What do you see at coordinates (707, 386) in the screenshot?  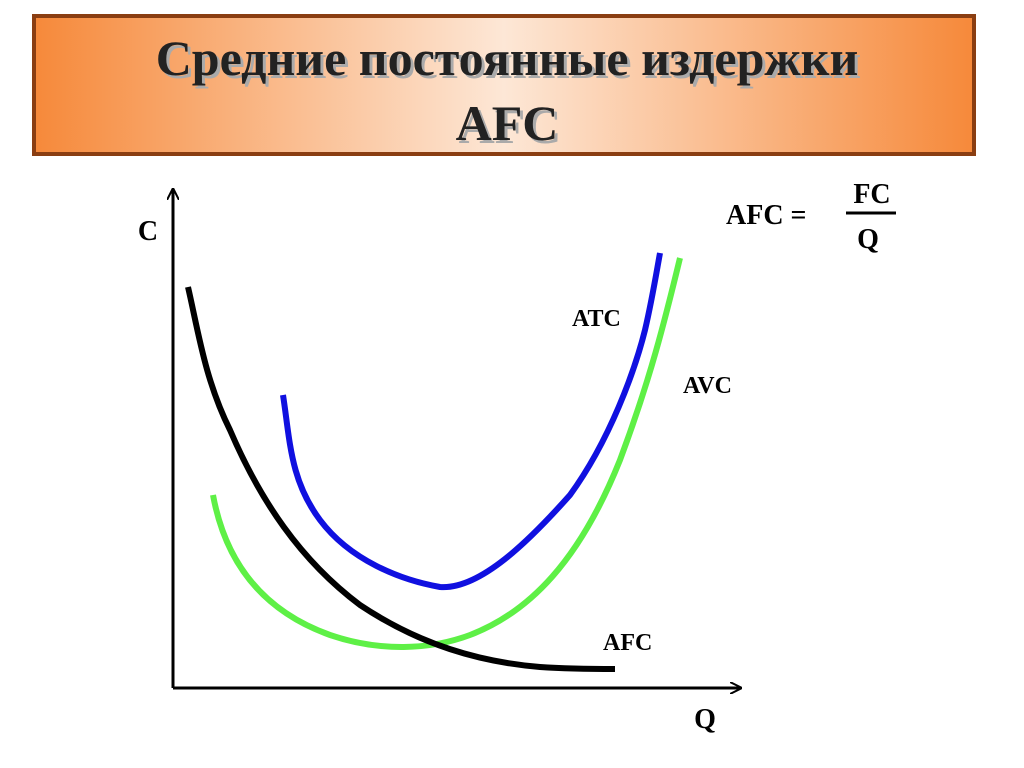 I see `avc-label: AVC` at bounding box center [707, 386].